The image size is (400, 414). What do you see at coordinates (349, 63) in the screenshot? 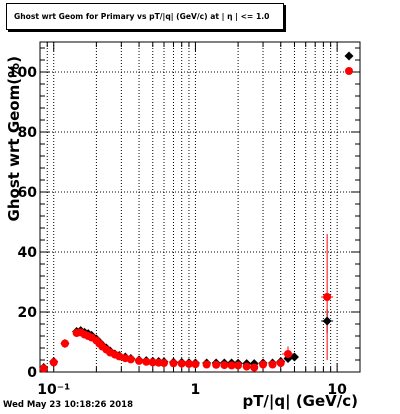
I see `legend` at bounding box center [349, 63].